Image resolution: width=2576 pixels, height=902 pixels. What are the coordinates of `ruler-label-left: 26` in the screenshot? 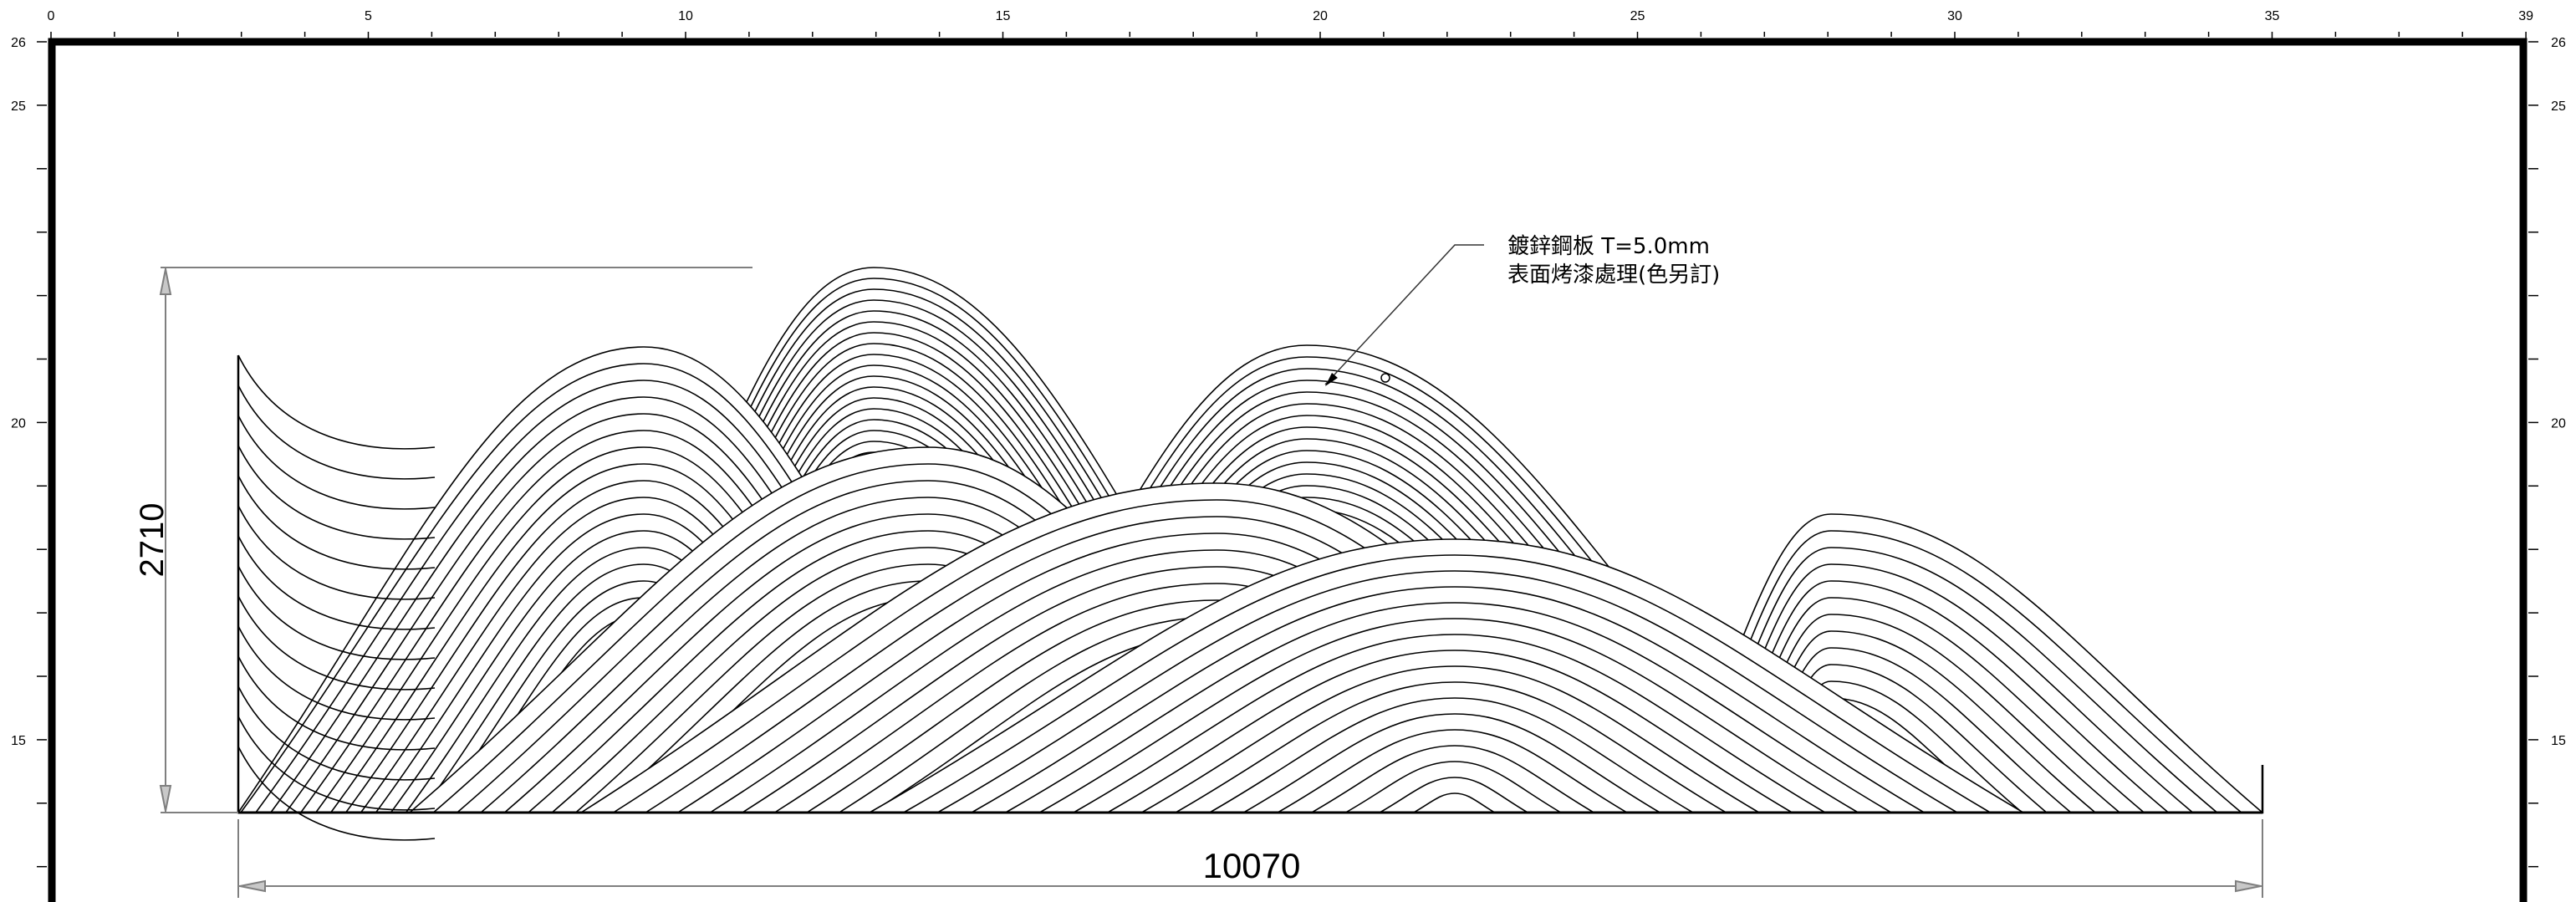 It's located at (19, 43).